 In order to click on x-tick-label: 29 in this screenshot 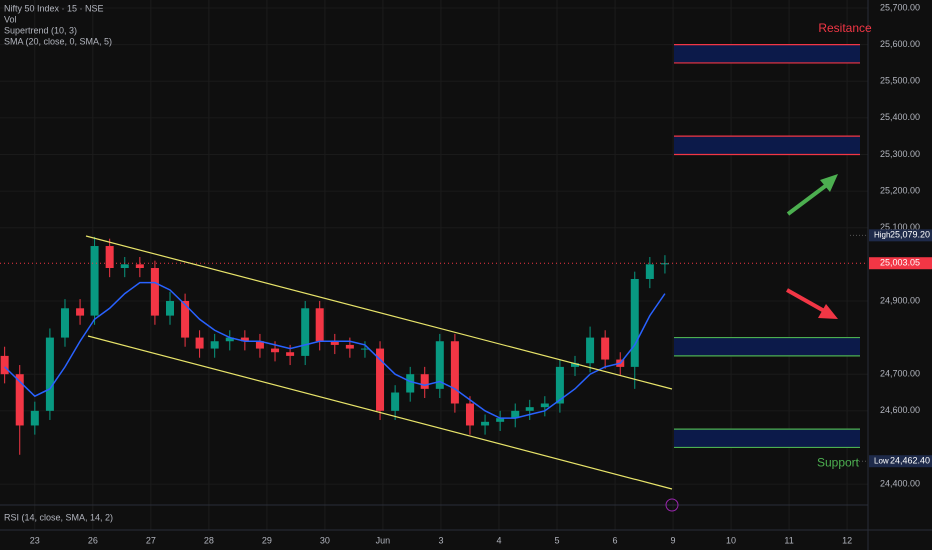, I will do `click(267, 540)`.